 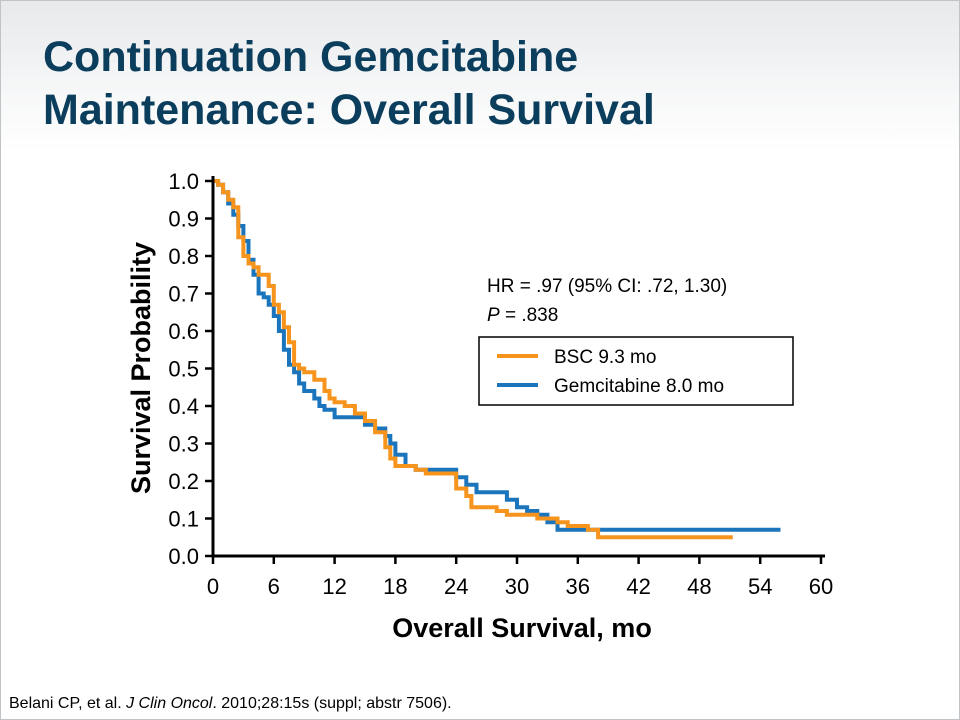 What do you see at coordinates (638, 586) in the screenshot?
I see `x-tick-label: 42` at bounding box center [638, 586].